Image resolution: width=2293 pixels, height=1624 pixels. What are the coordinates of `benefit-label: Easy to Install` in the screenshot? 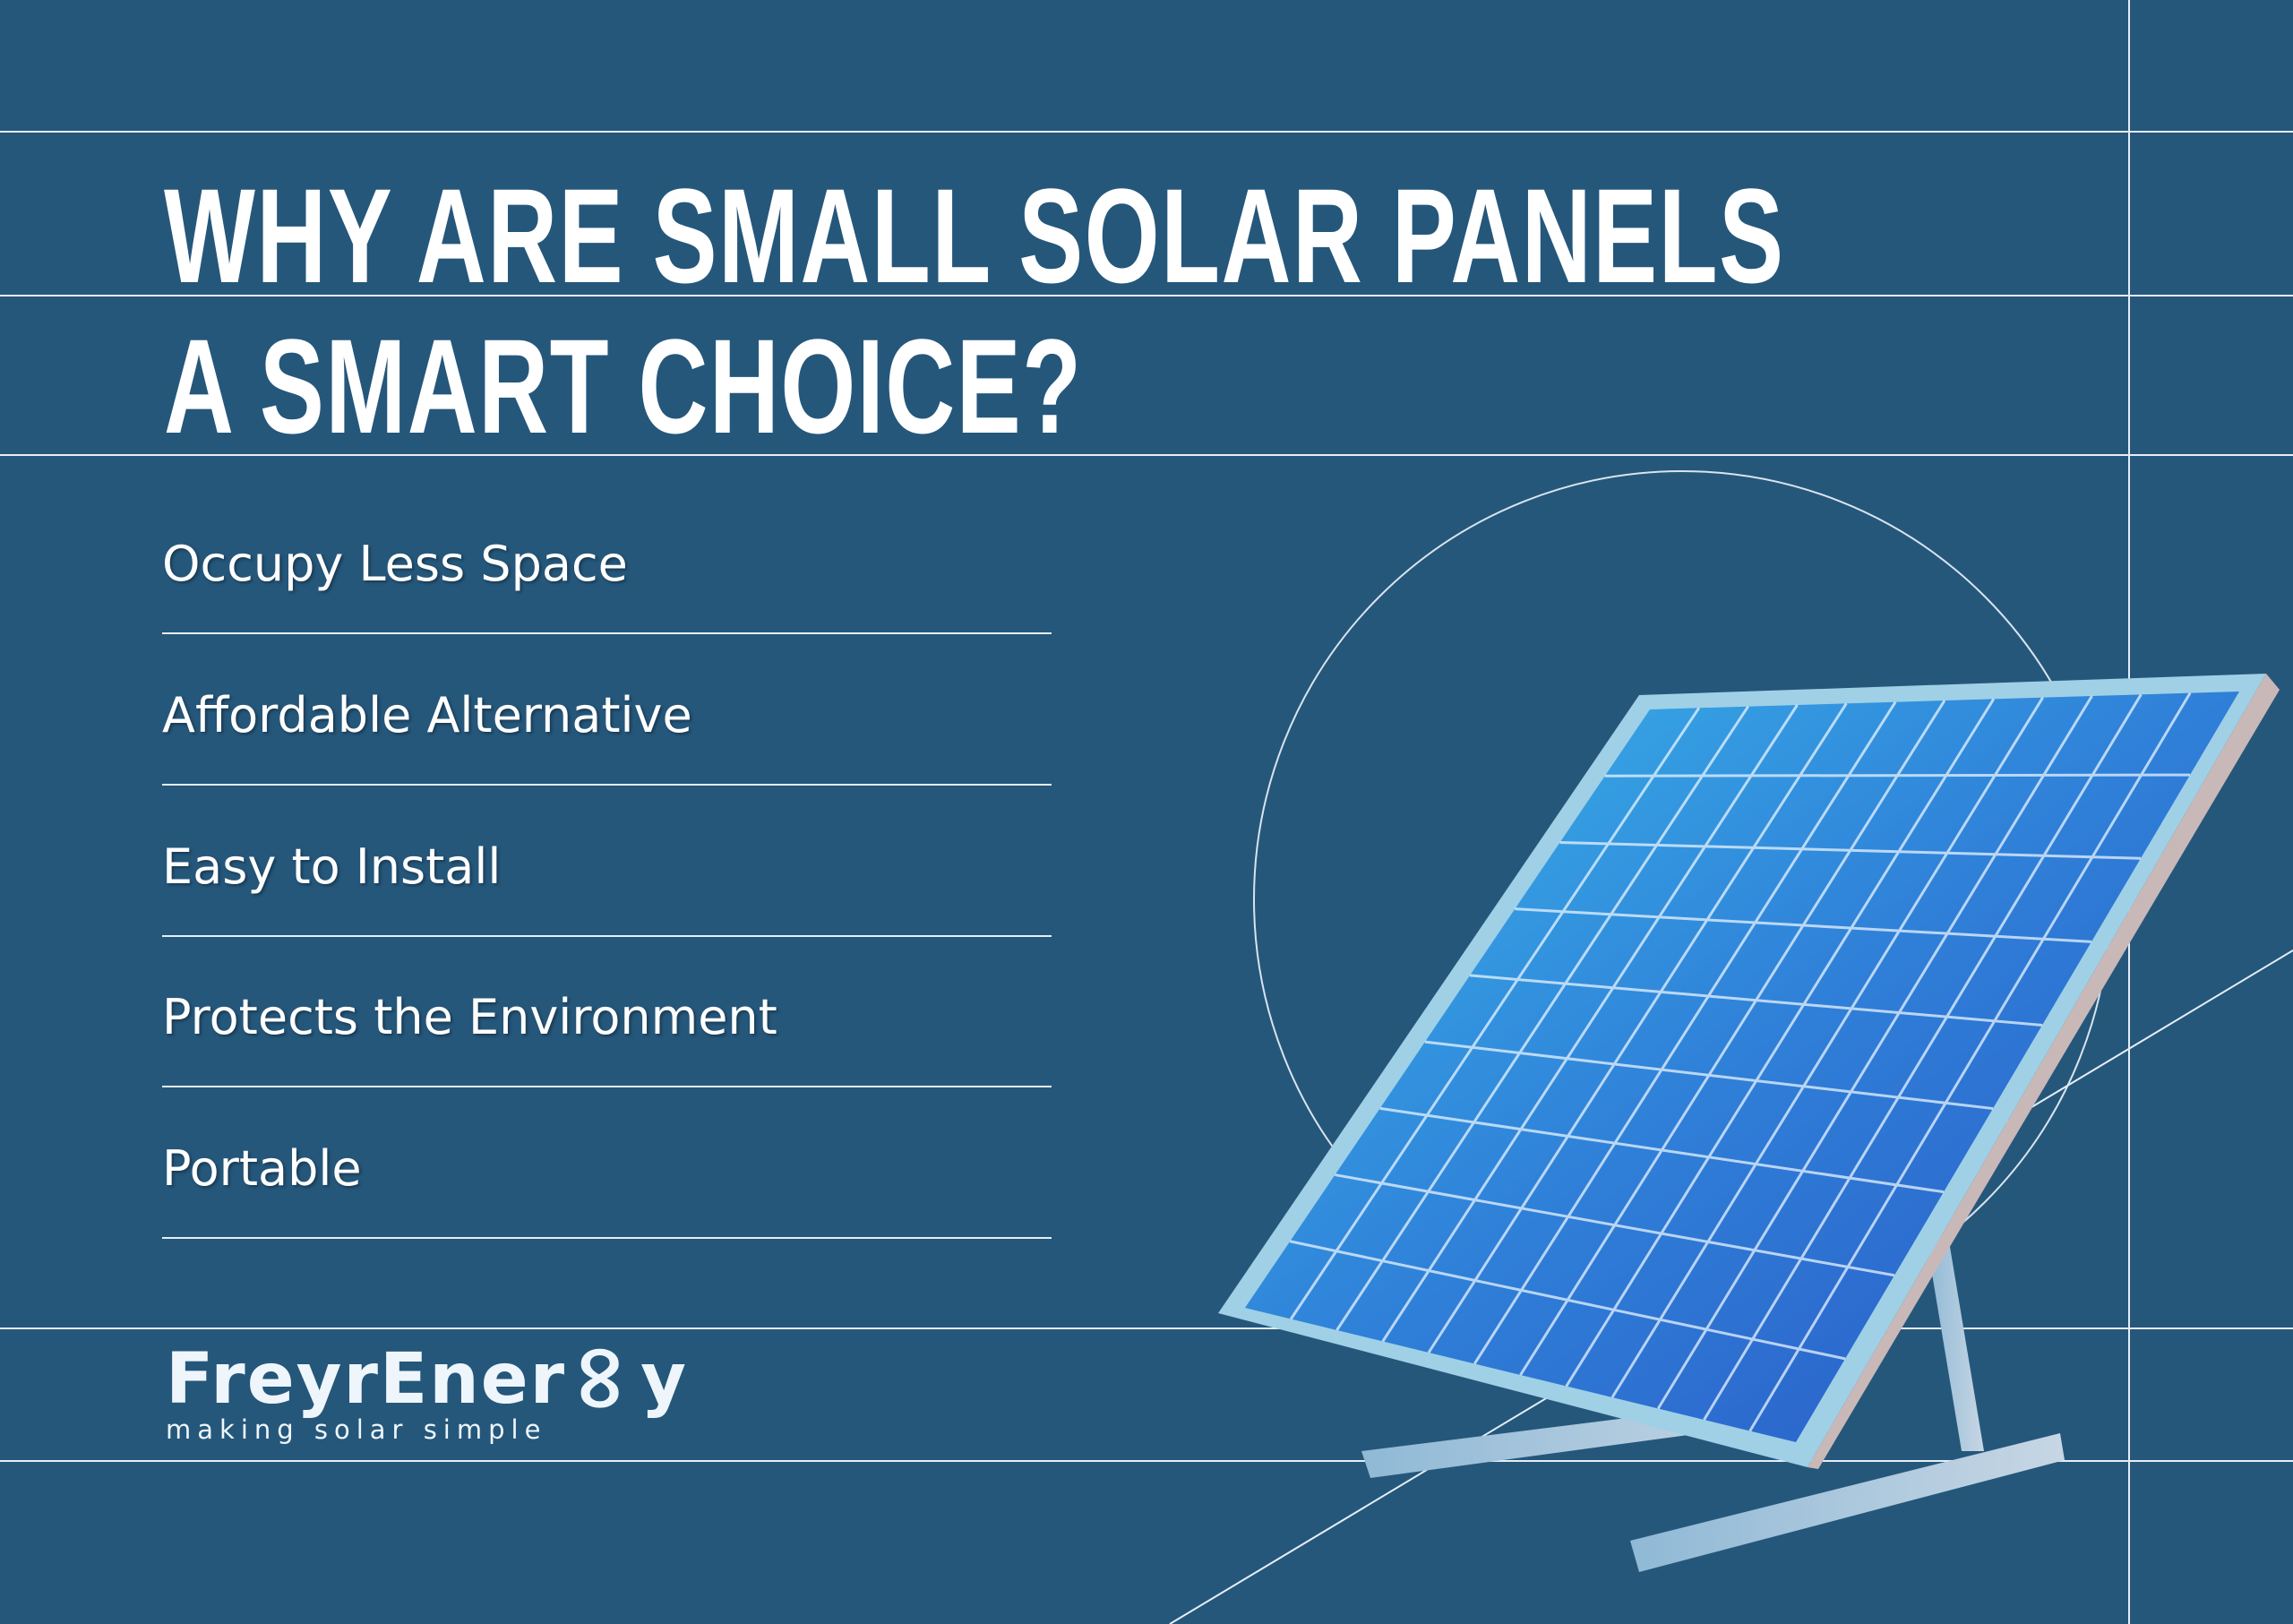 It's located at (332, 866).